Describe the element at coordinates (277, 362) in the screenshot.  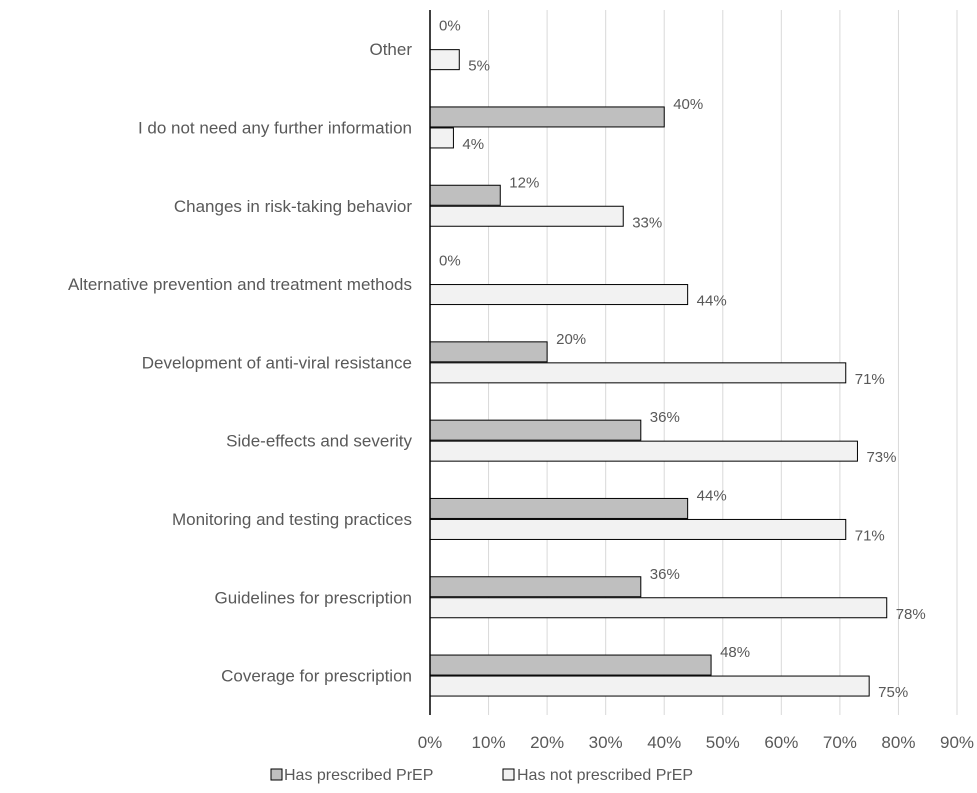
I see `category-label: Development of anti-viral resistance` at that location.